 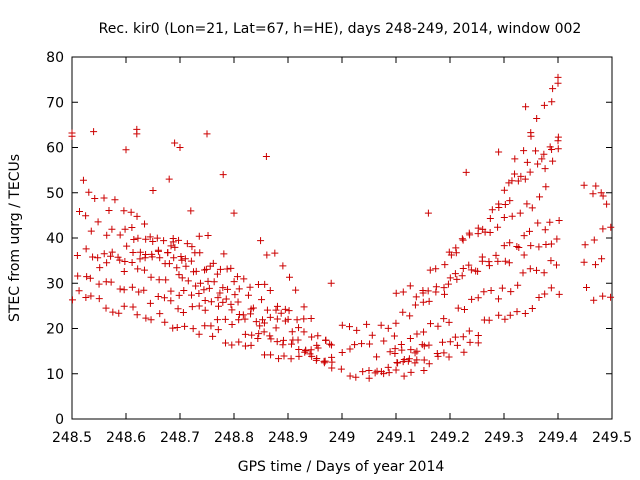 What do you see at coordinates (55, 58) in the screenshot?
I see `y-tick-label: 80` at bounding box center [55, 58].